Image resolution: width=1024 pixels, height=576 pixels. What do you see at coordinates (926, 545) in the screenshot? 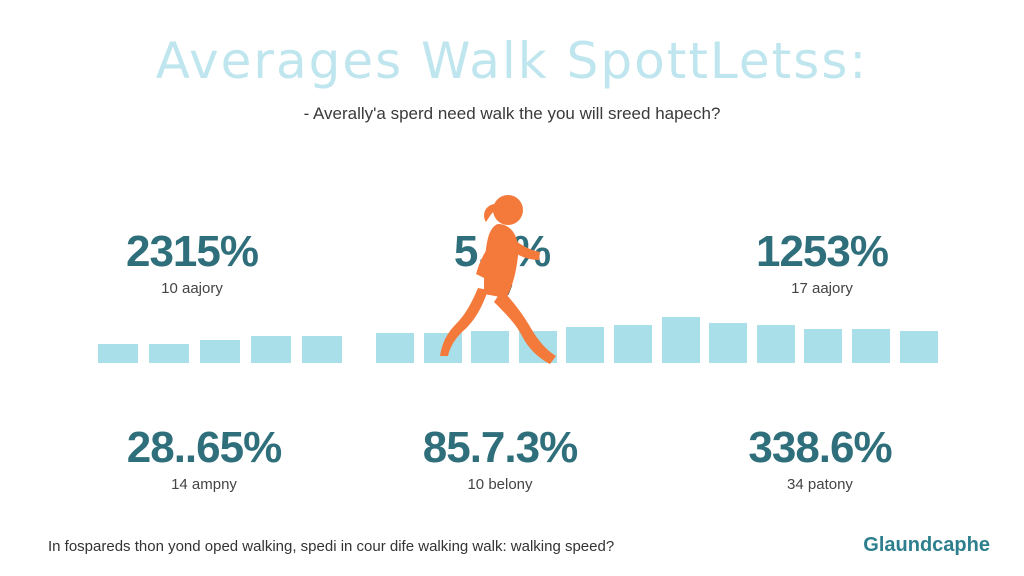
I see `brand-logo: Glaundcaphe` at bounding box center [926, 545].